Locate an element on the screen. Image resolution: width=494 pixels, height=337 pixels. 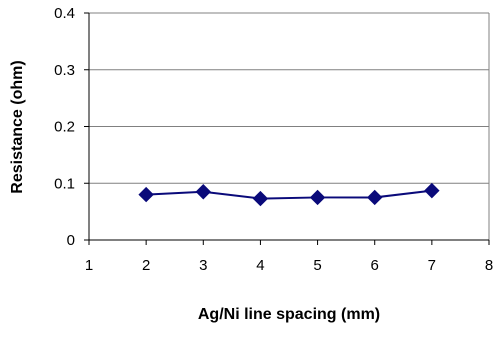
y-tick-label: 0.4 is located at coordinates (64, 13).